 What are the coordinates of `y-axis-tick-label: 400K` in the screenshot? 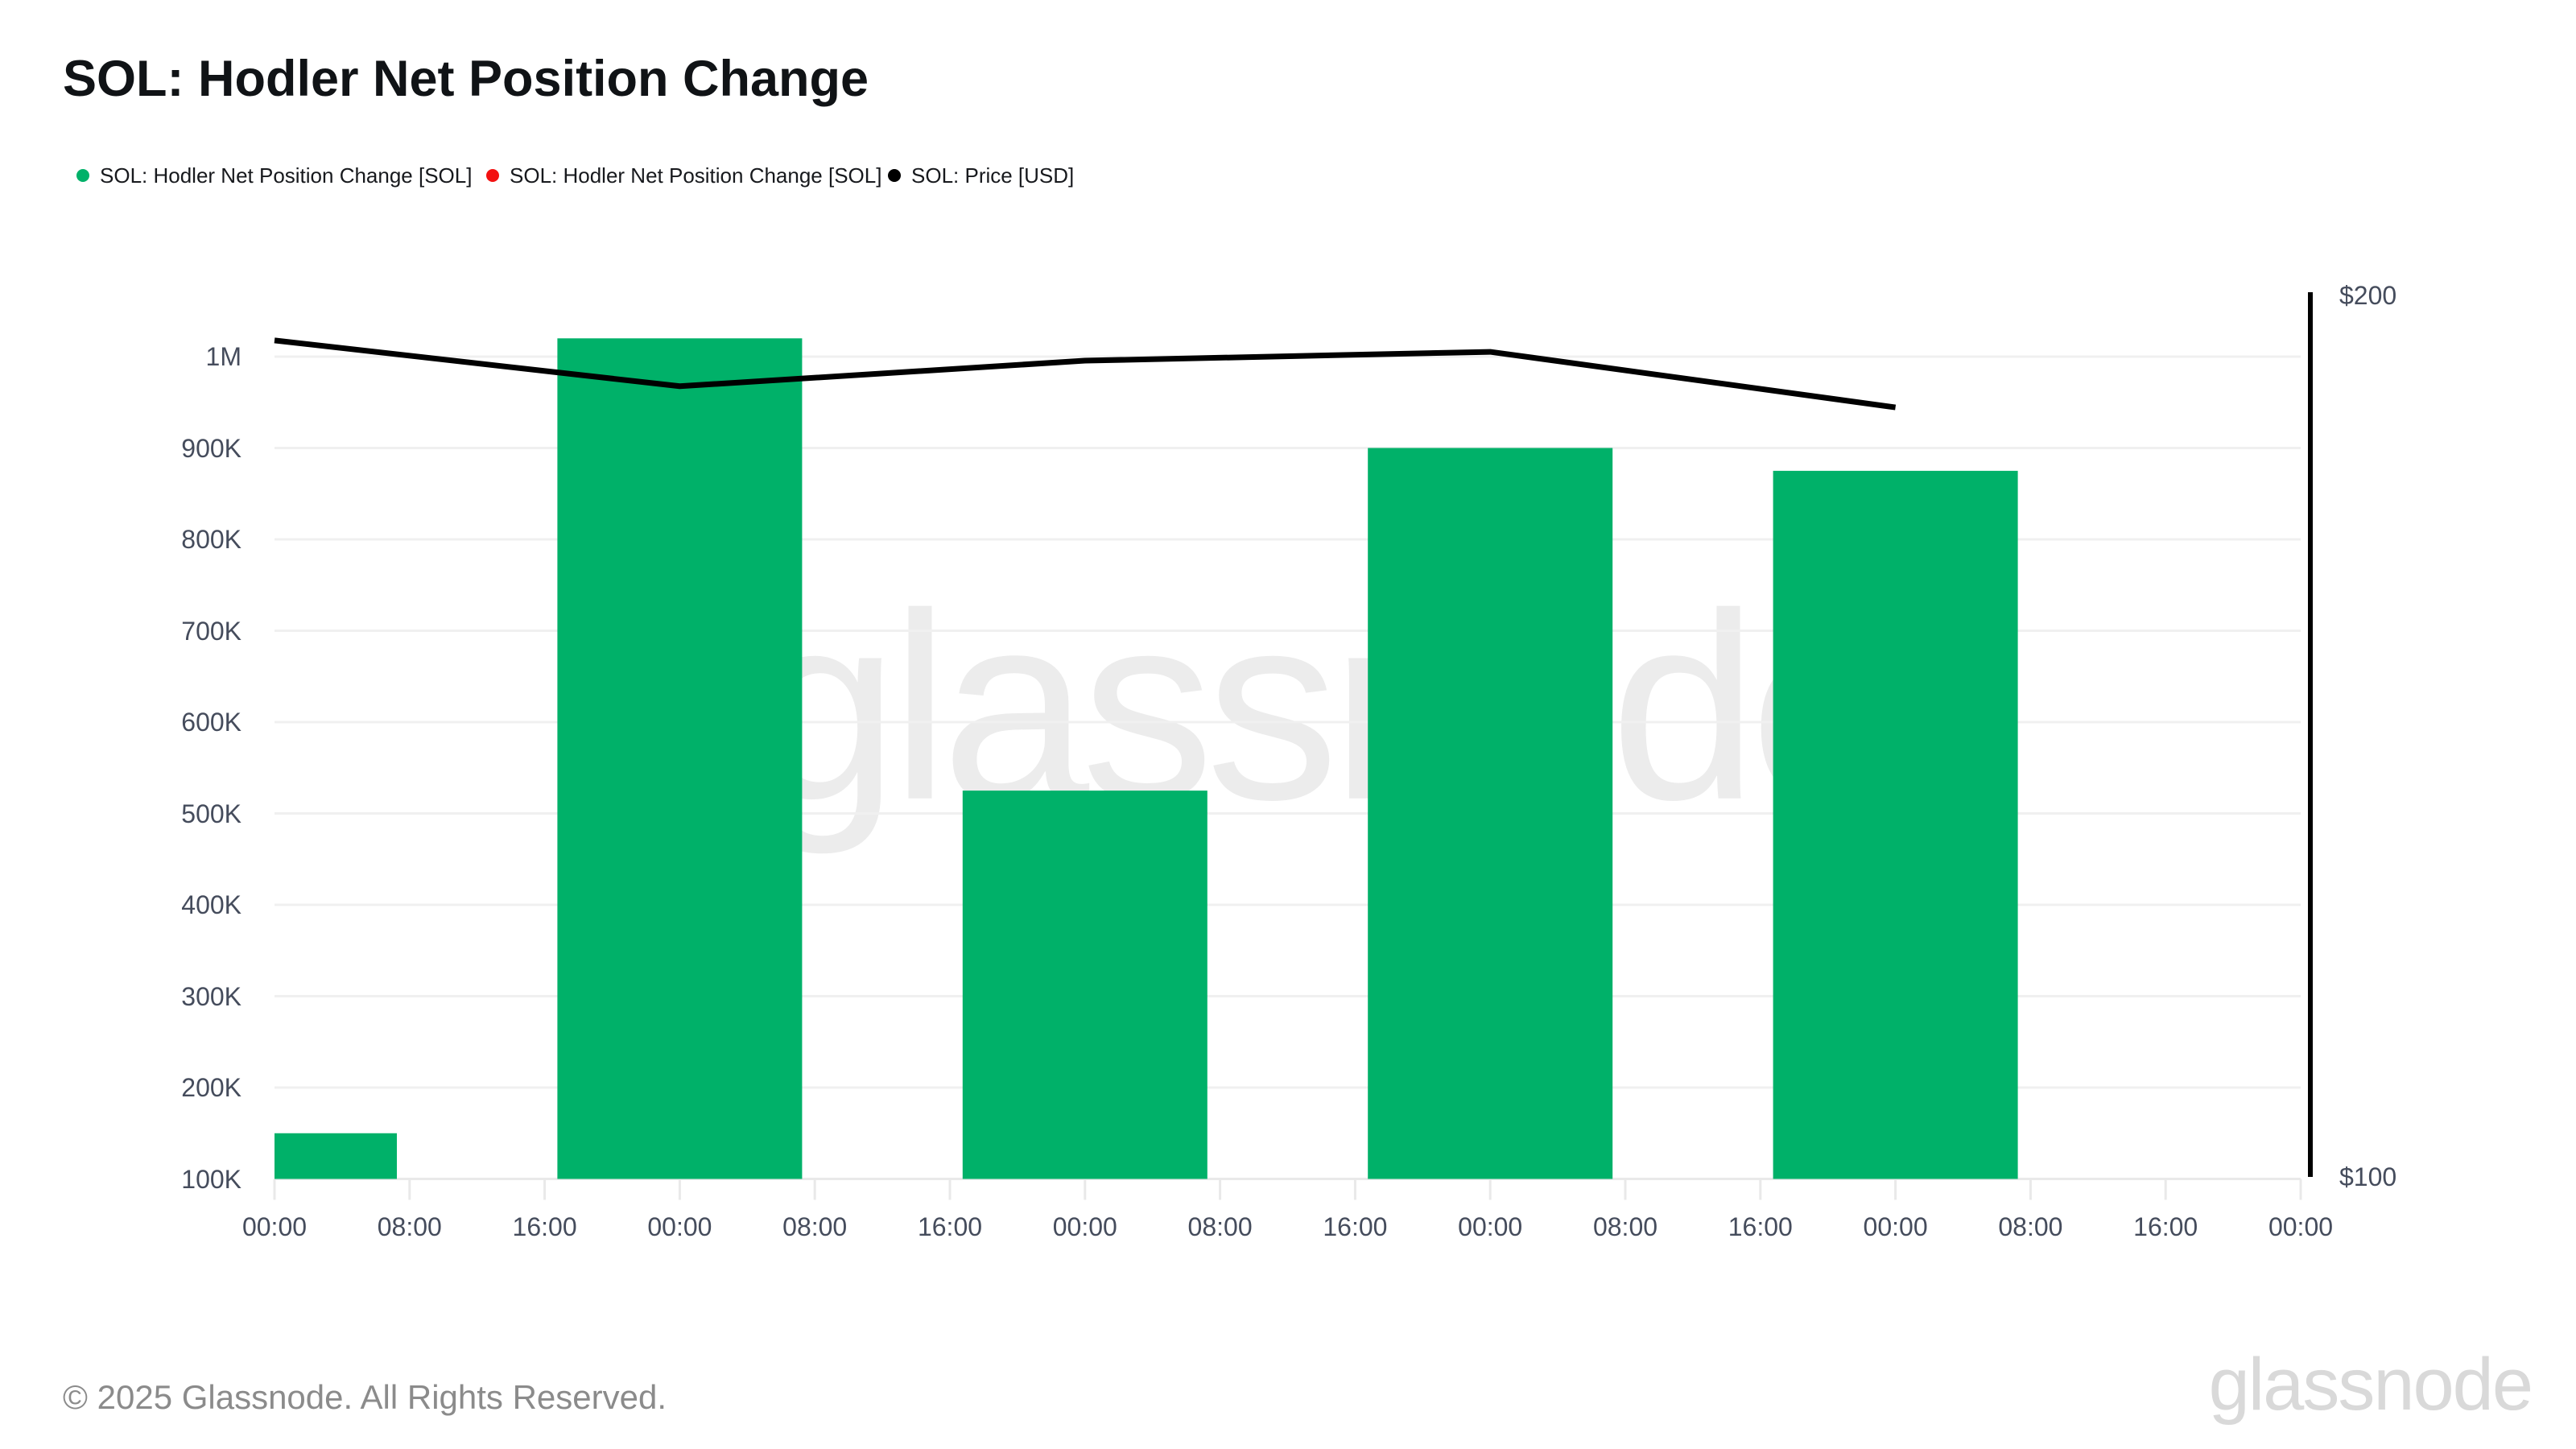 It's located at (211, 904).